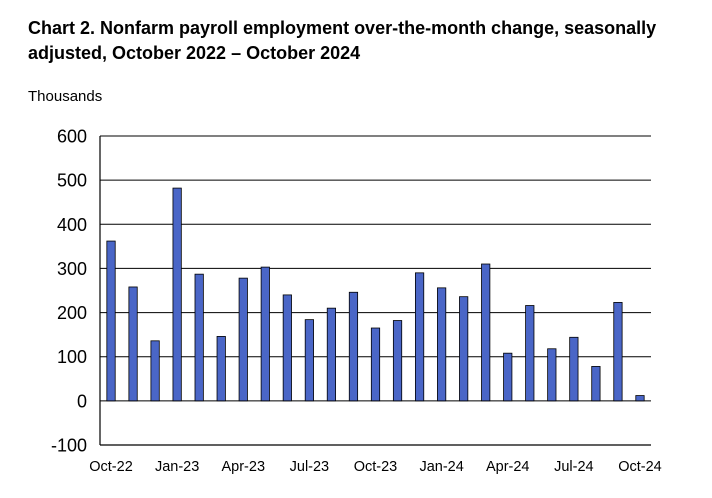  I want to click on y-tick-labels: -100 0 100 200 300 400 500 600, so click(69, 291).